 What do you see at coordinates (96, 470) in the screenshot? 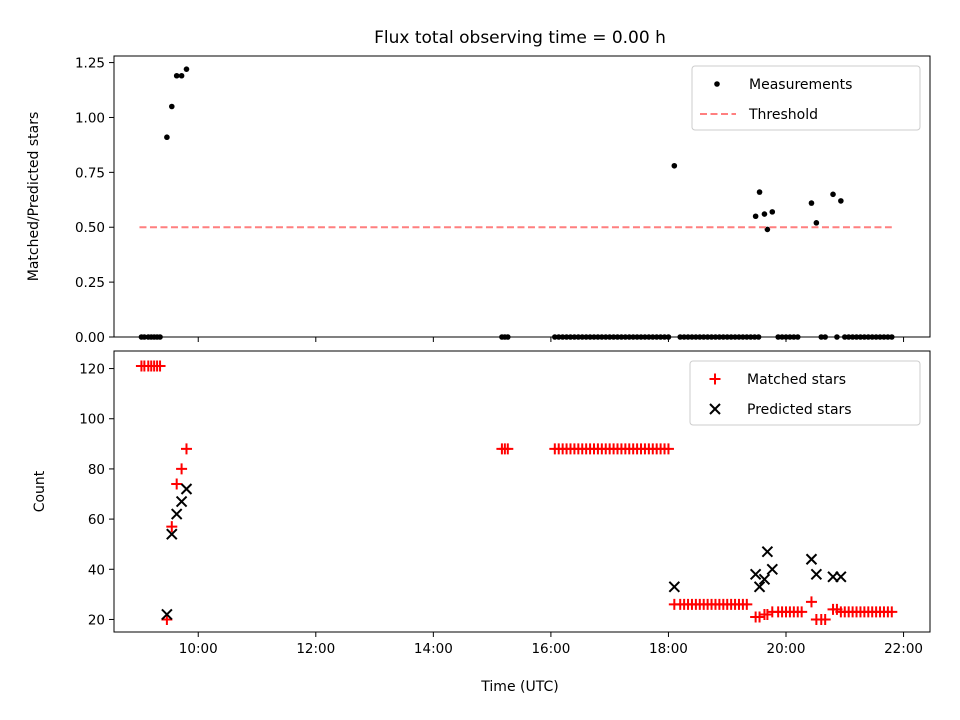
I see `y-tick-label: 80` at bounding box center [96, 470].